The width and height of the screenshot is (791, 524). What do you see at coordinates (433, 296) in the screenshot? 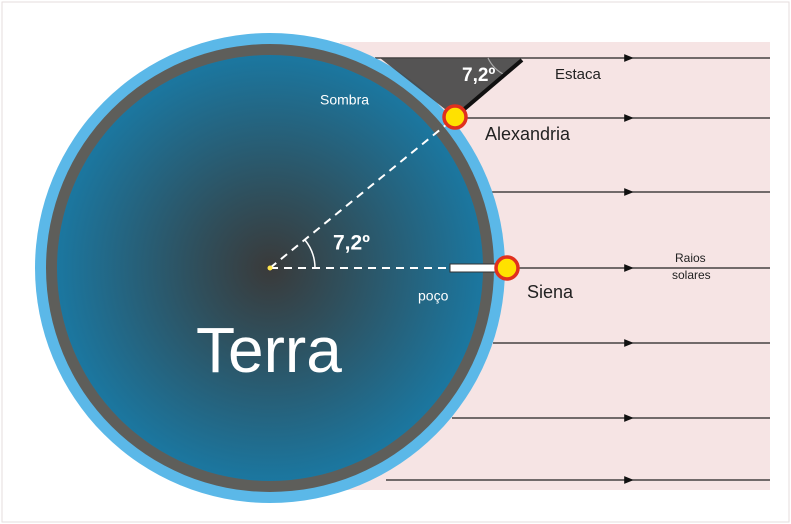
I see `well-label: poço` at bounding box center [433, 296].